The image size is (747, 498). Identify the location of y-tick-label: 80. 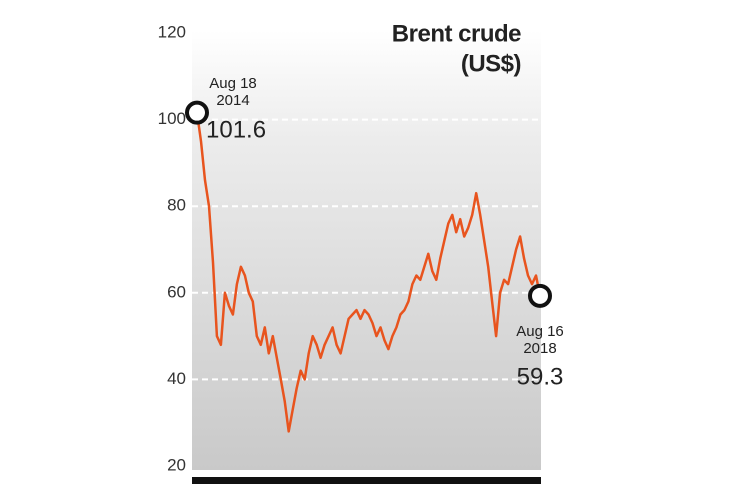
(176, 205).